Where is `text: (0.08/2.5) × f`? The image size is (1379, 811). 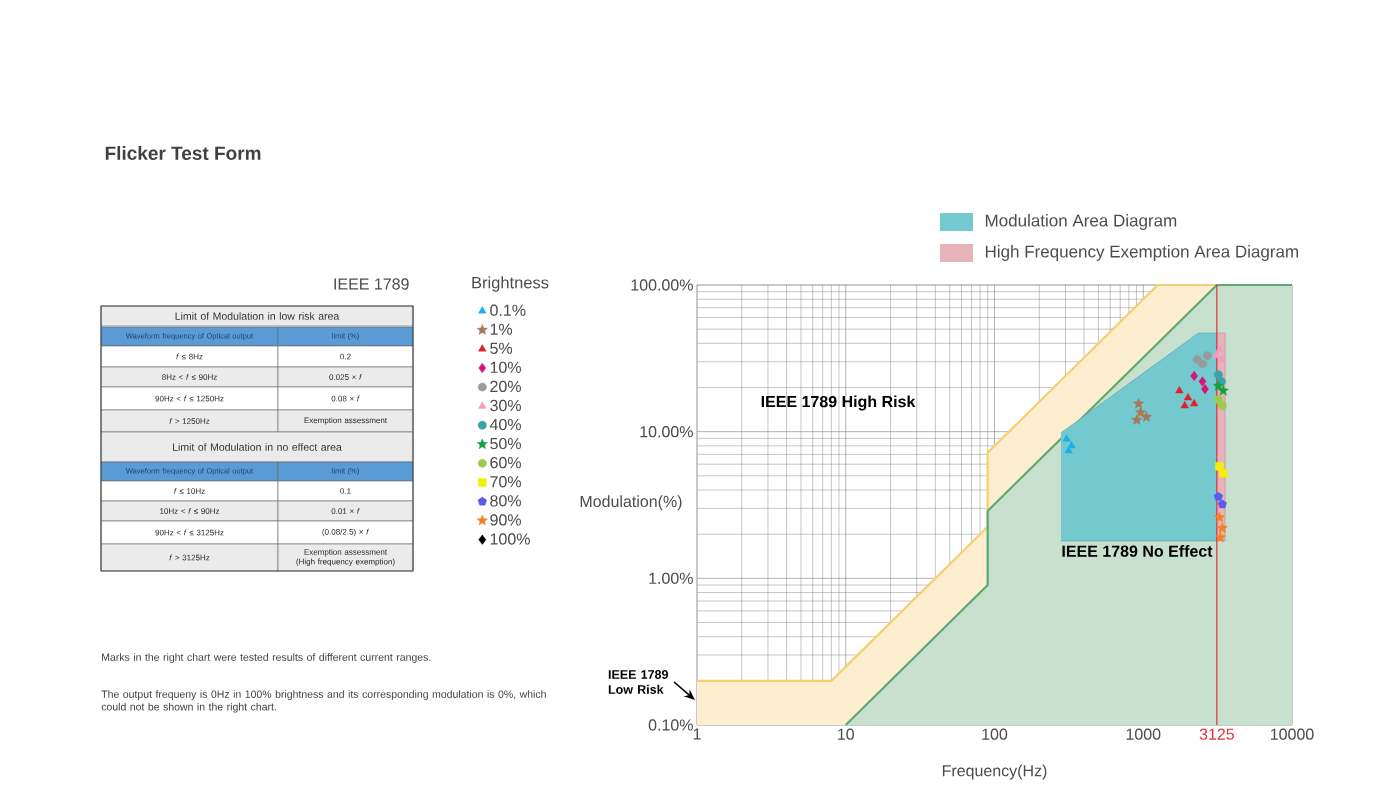 text: (0.08/2.5) × f is located at coordinates (346, 532).